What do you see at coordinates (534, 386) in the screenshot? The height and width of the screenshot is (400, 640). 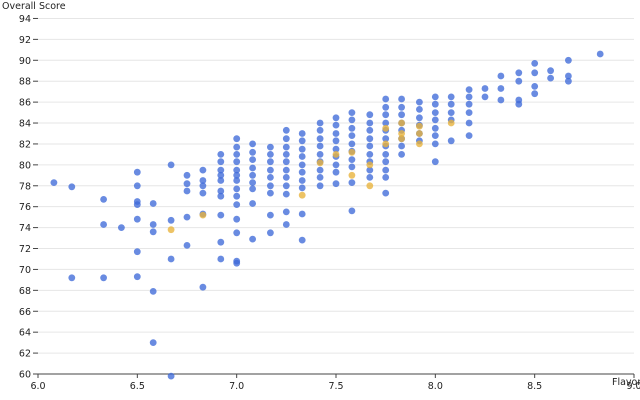 I see `x-tick-label: 8.5` at bounding box center [534, 386].